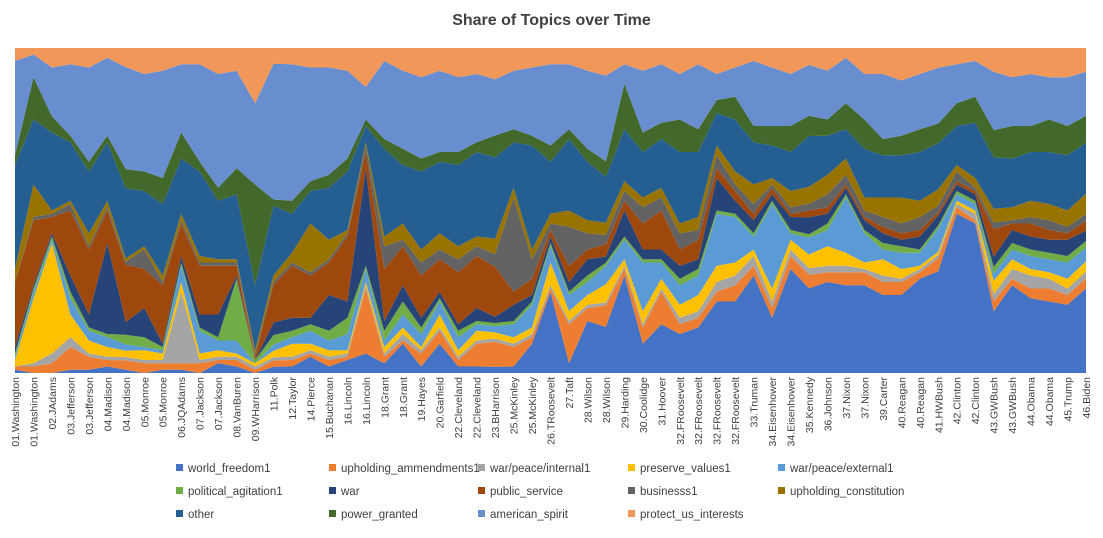 This screenshot has height=538, width=1103. What do you see at coordinates (523, 515) in the screenshot?
I see `legend-item: american_spirit` at bounding box center [523, 515].